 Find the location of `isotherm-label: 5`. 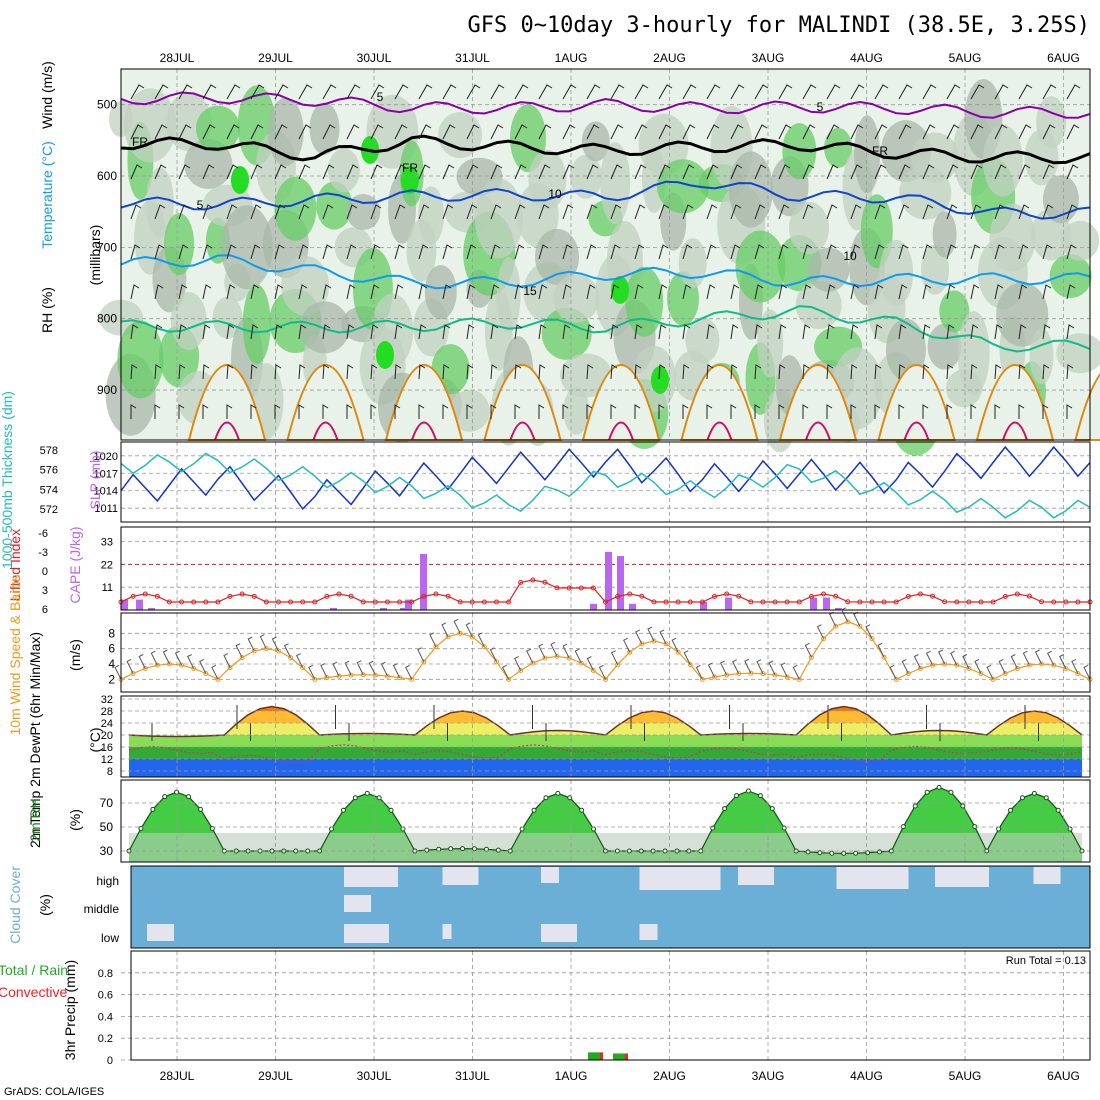

isotherm-label: 5 is located at coordinates (200, 205).